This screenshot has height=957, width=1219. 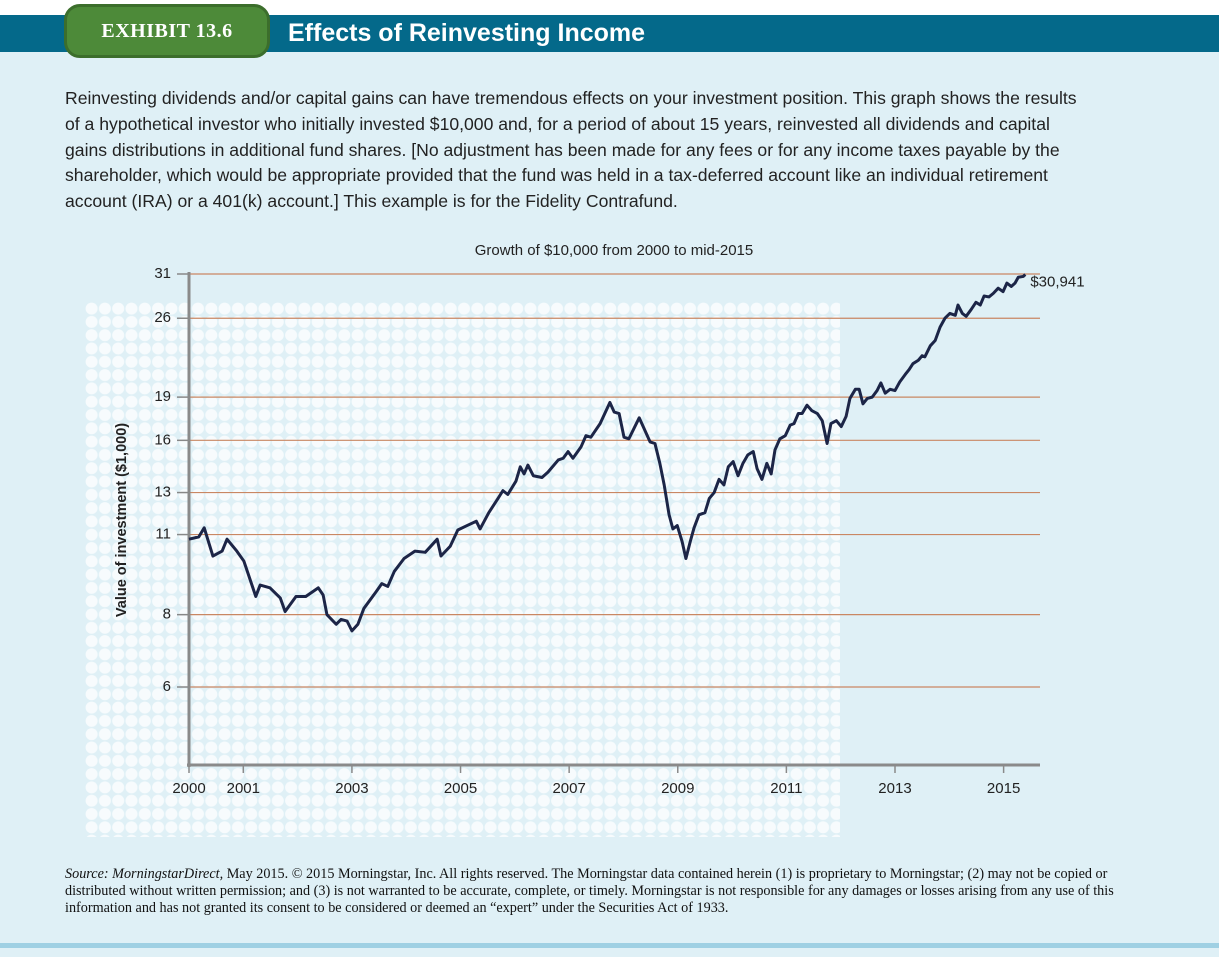 What do you see at coordinates (162, 439) in the screenshot?
I see `y-tick-label: 16` at bounding box center [162, 439].